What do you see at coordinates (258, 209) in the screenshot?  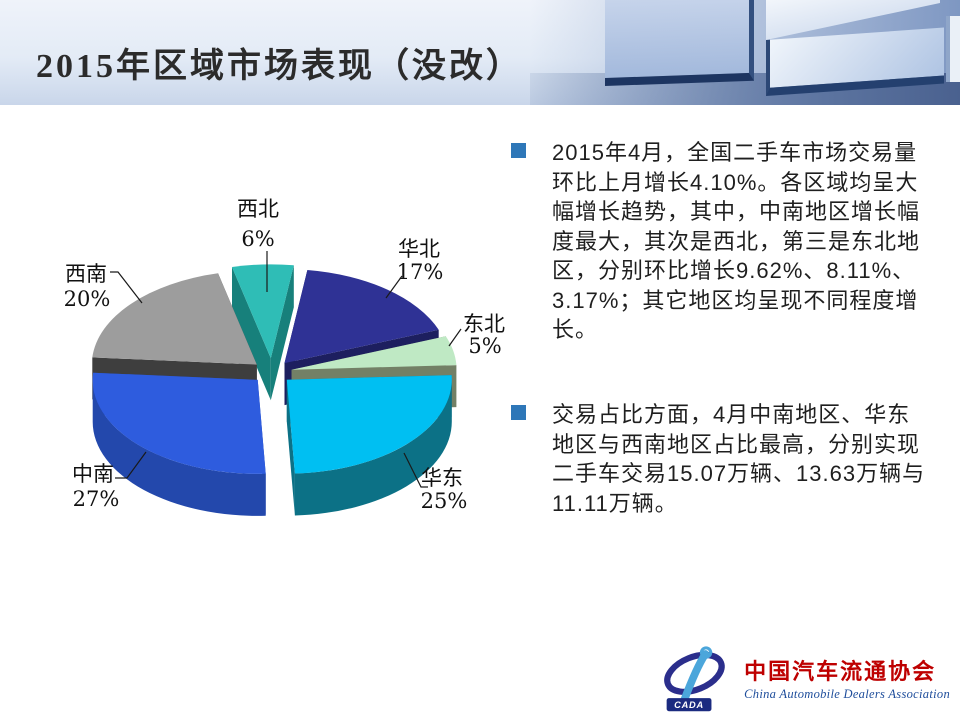 I see `pie-label-5: 西北` at bounding box center [258, 209].